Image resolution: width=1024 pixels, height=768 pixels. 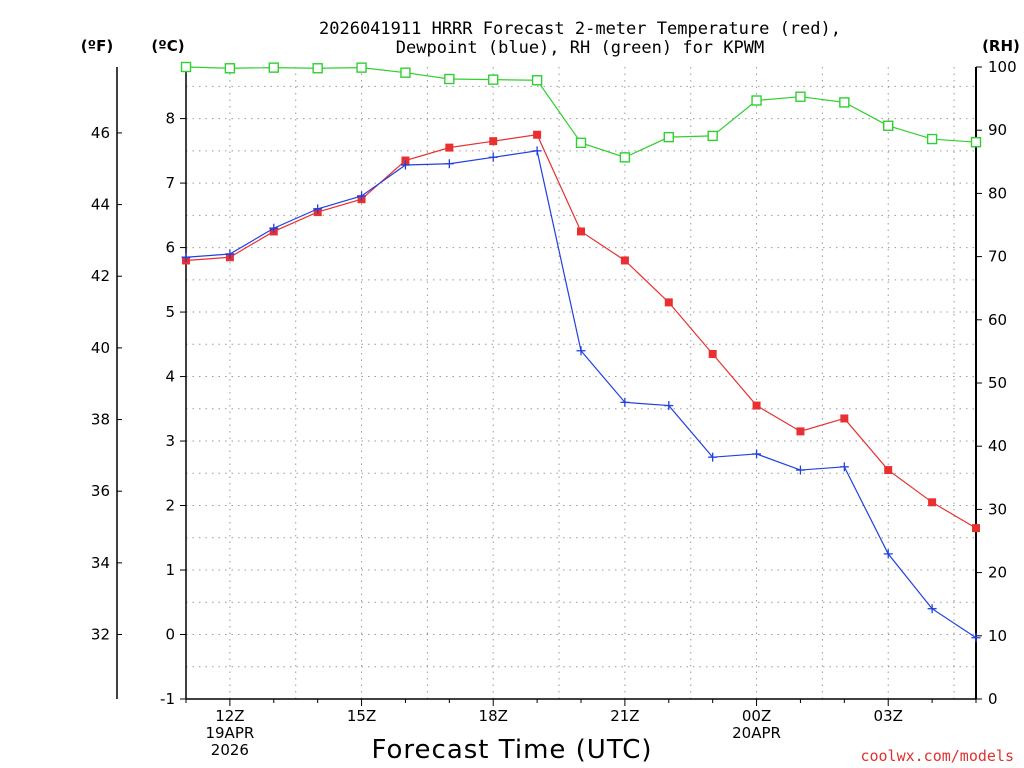 What do you see at coordinates (170, 635) in the screenshot?
I see `celsius-tick-label: 0` at bounding box center [170, 635].